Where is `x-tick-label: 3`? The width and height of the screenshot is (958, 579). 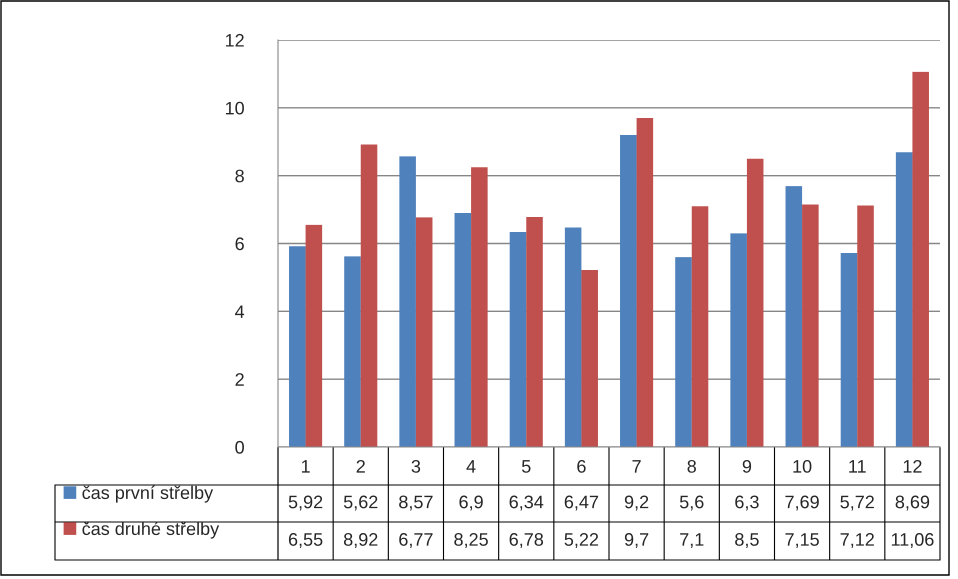
x-tick-label: 3 is located at coordinates (416, 466).